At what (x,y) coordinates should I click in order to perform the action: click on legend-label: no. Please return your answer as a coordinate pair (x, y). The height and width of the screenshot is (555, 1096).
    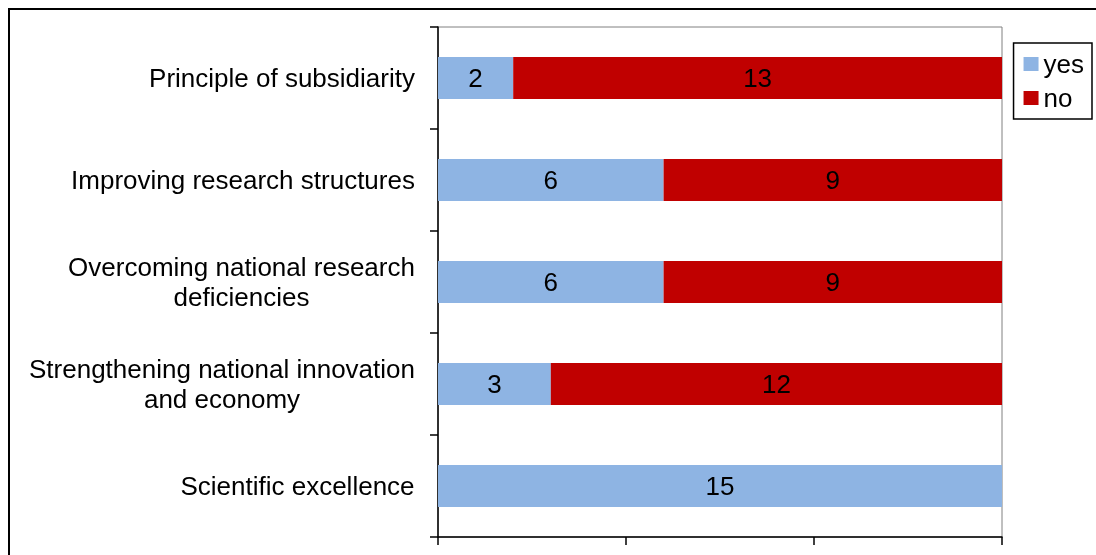
    Looking at the image, I should click on (1058, 98).